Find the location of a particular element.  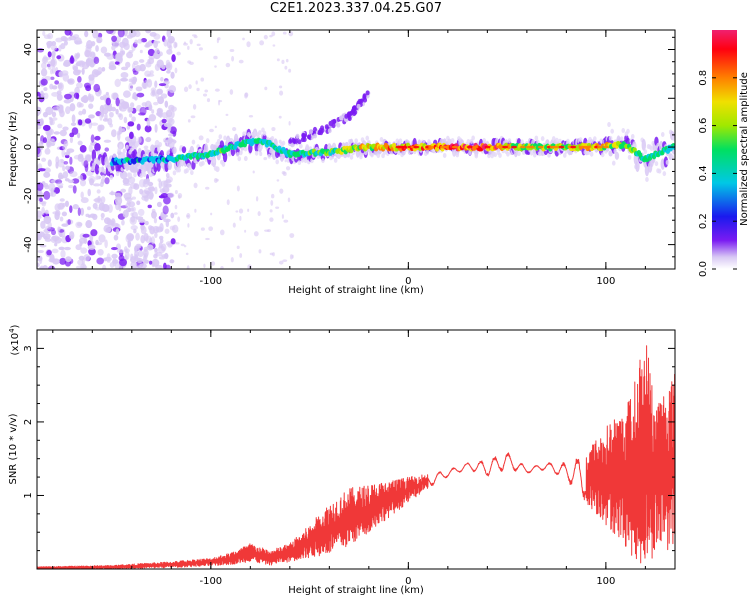

colorbar-tick-label: 0.4 is located at coordinates (703, 173).